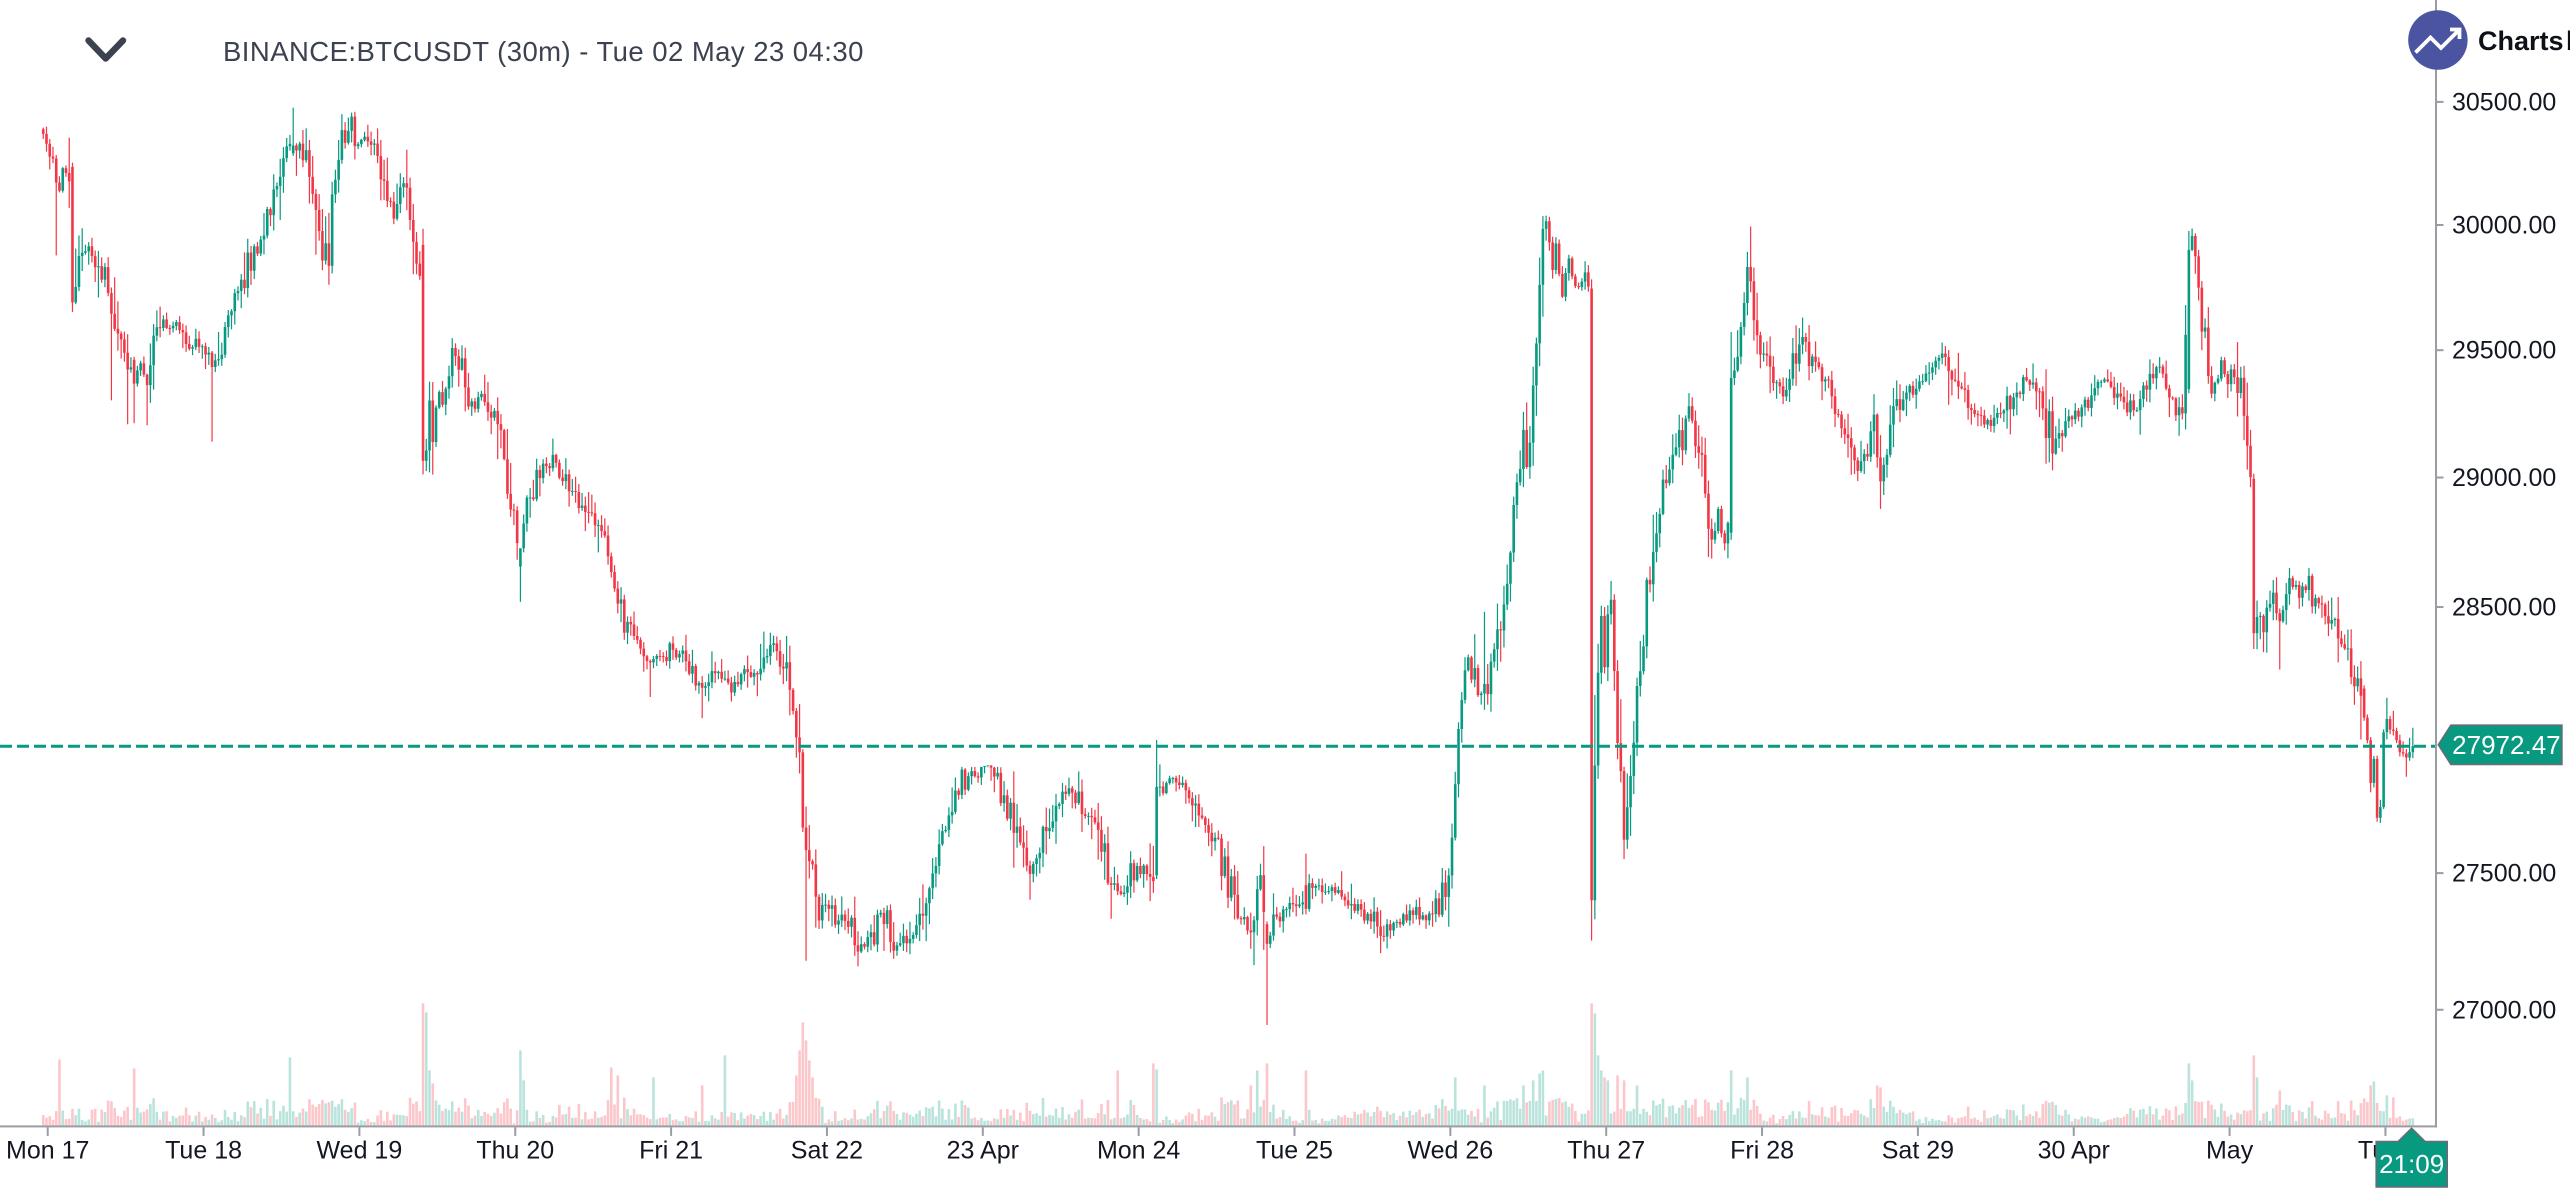  What do you see at coordinates (1138, 1151) in the screenshot?
I see `svg-text: Mon 24` at bounding box center [1138, 1151].